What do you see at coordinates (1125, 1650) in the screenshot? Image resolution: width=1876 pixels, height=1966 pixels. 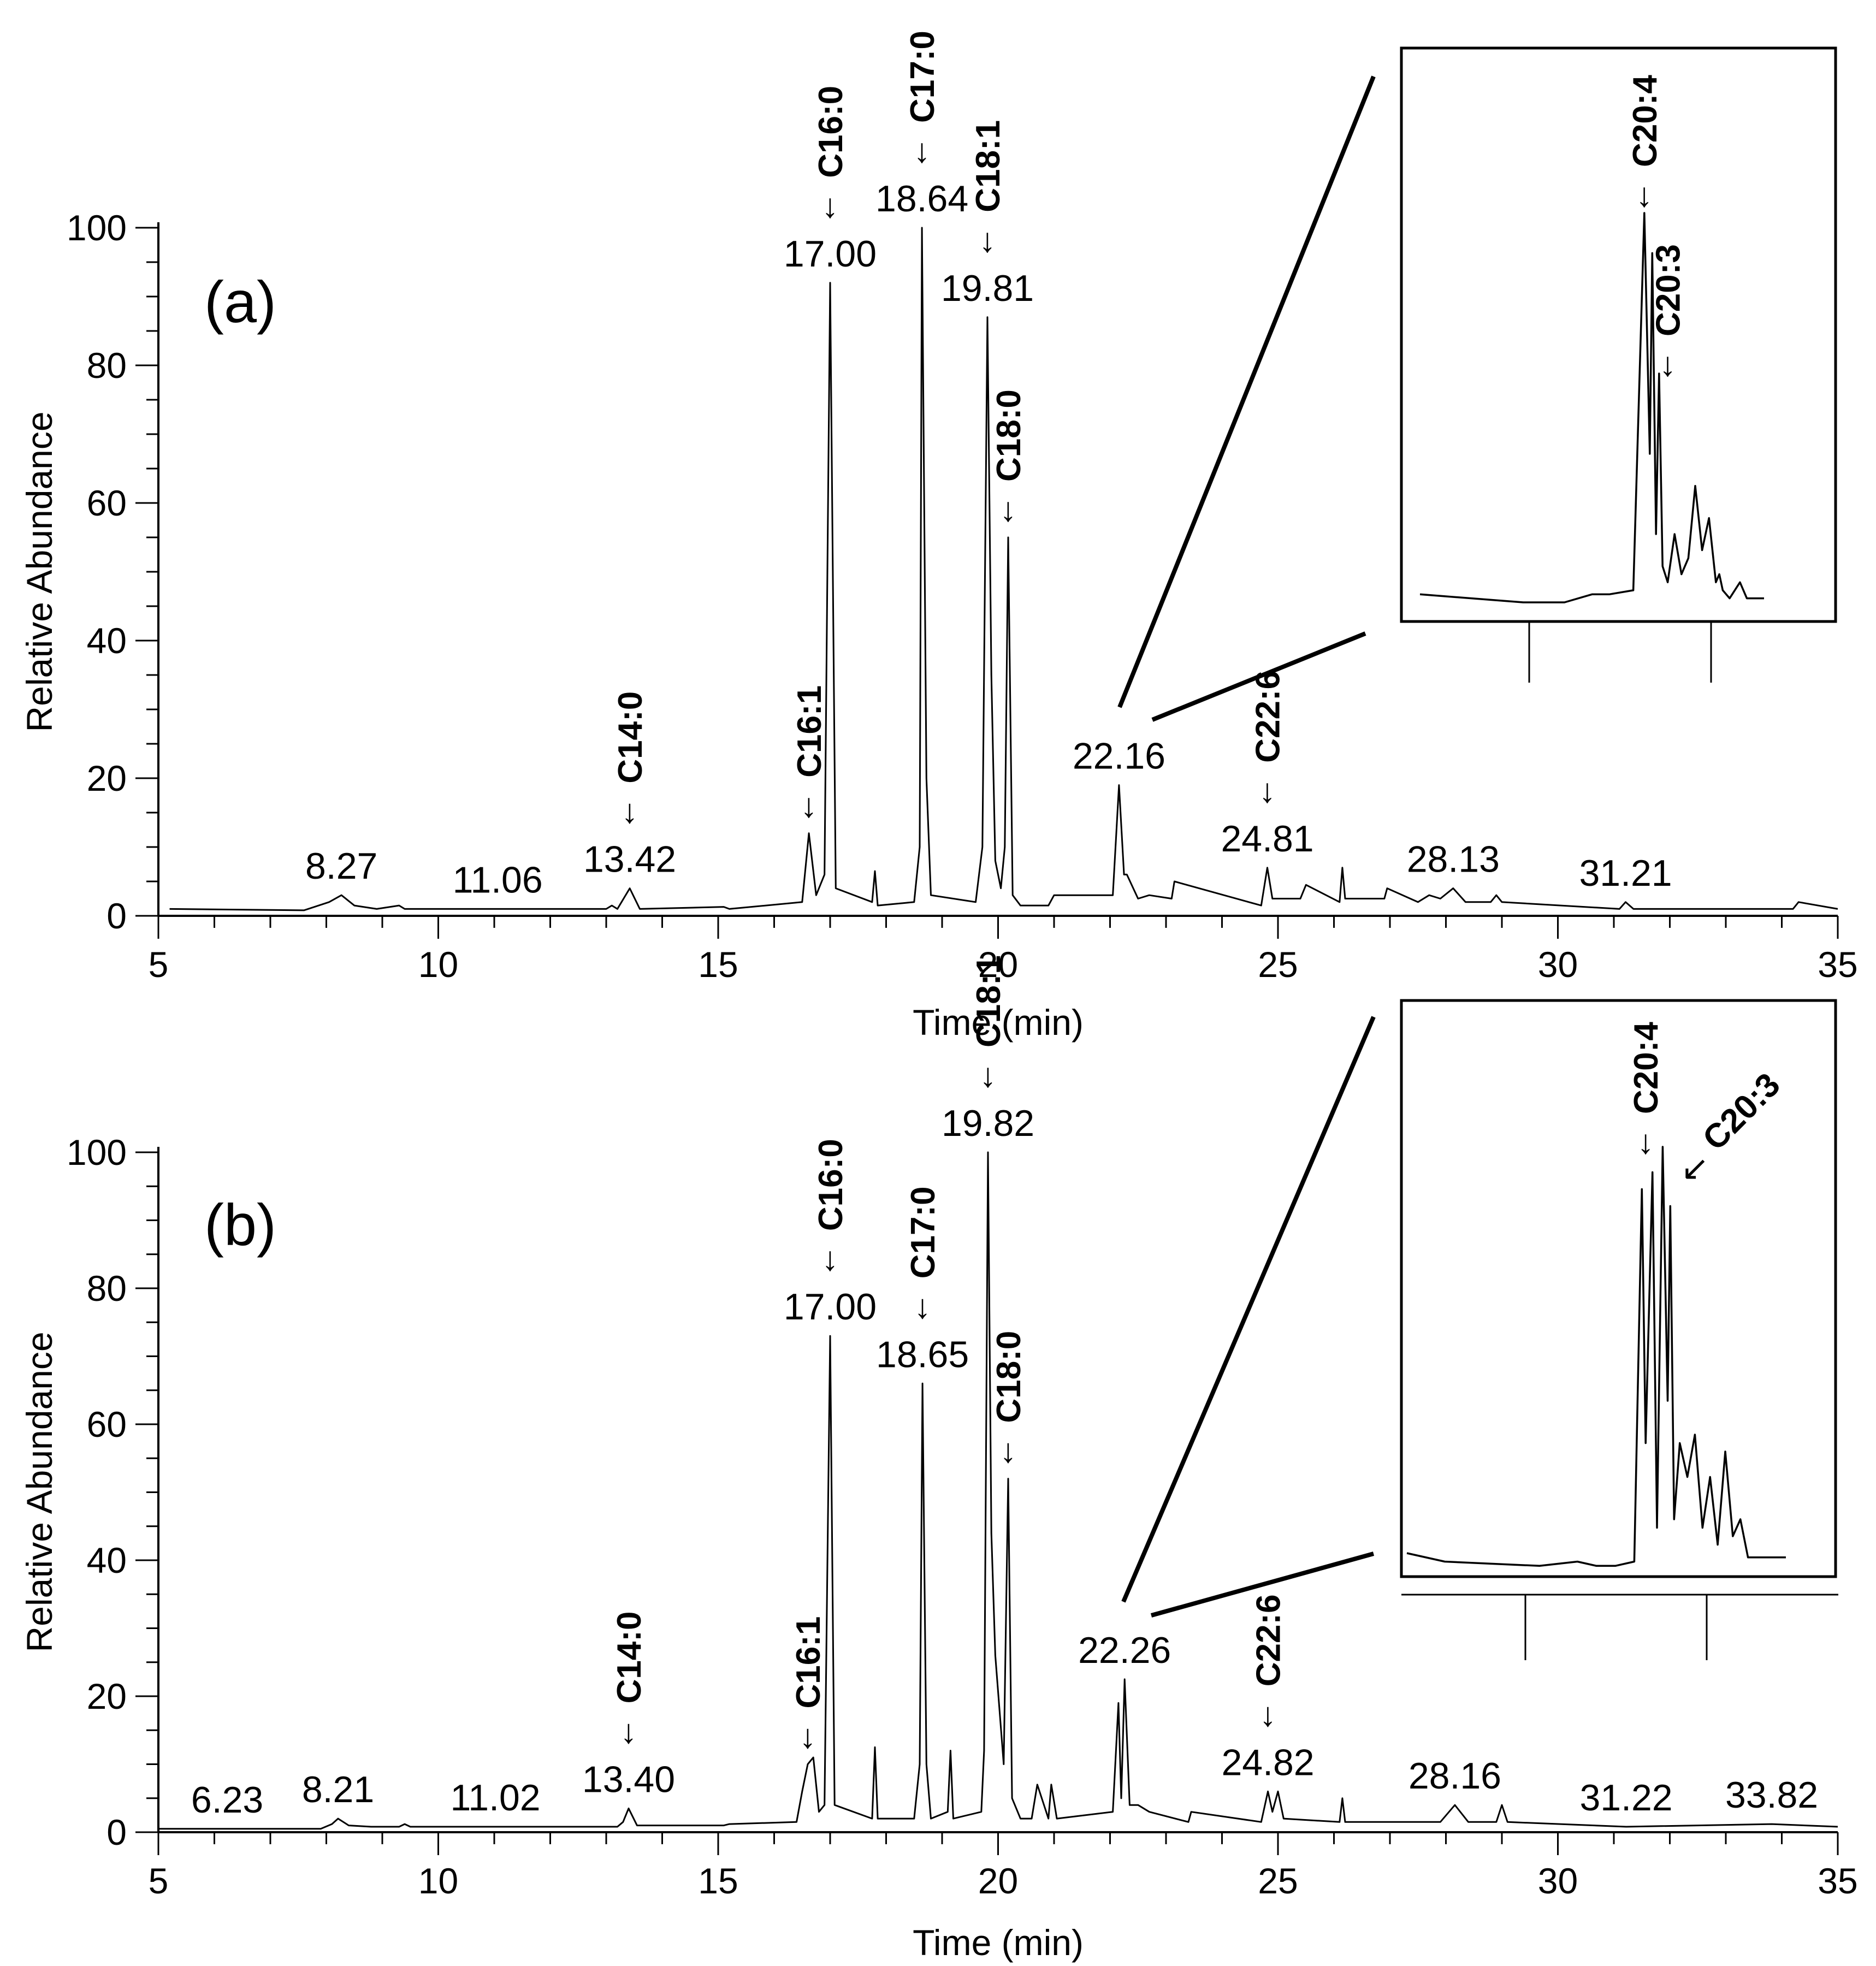 I see `retention-time-label: 22.26` at bounding box center [1125, 1650].